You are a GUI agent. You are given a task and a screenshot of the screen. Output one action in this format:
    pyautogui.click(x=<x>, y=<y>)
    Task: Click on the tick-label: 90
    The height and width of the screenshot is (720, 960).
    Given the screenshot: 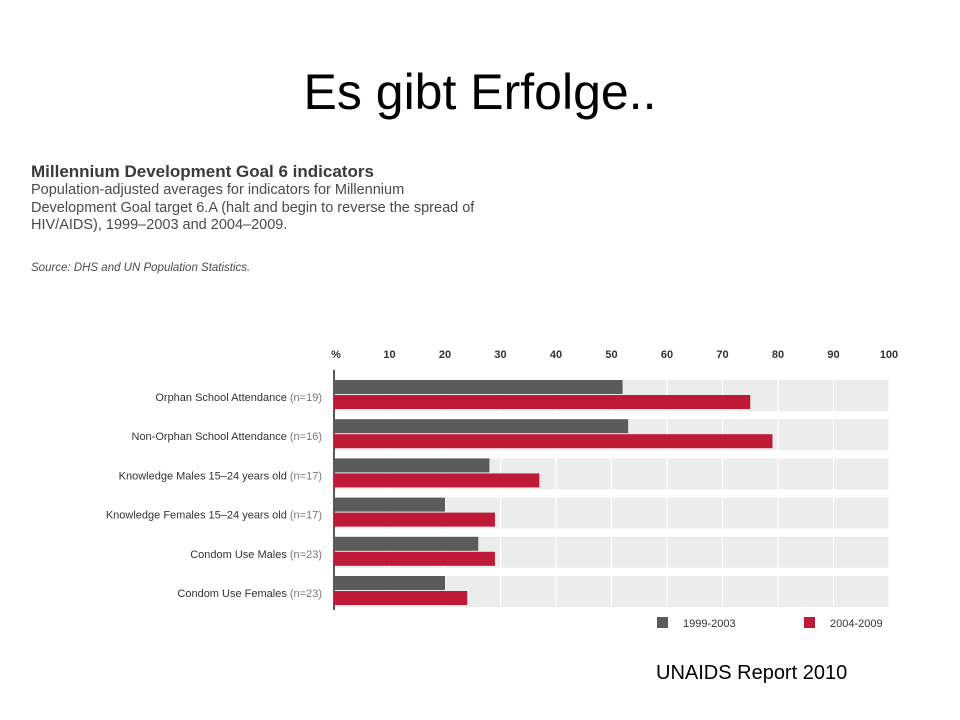 What is the action you would take?
    pyautogui.click(x=833, y=355)
    